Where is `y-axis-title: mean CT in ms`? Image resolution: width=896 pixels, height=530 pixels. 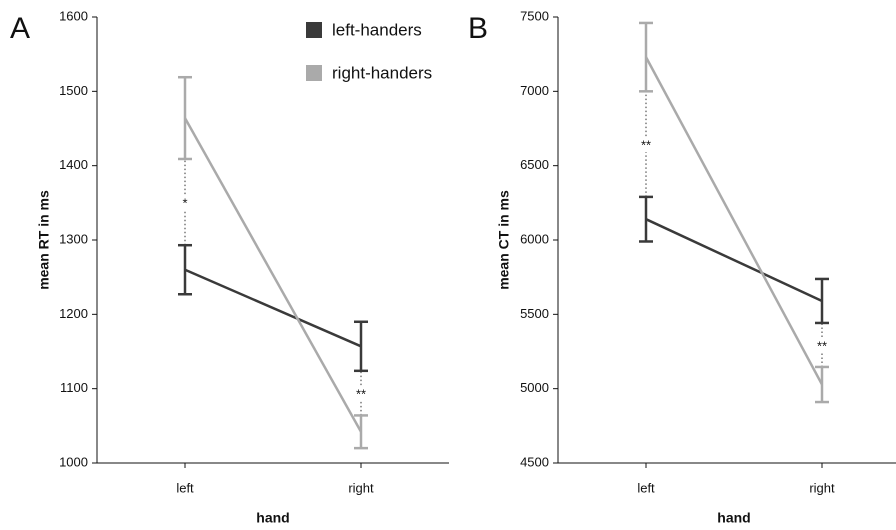 y-axis-title: mean CT in ms is located at coordinates (504, 240).